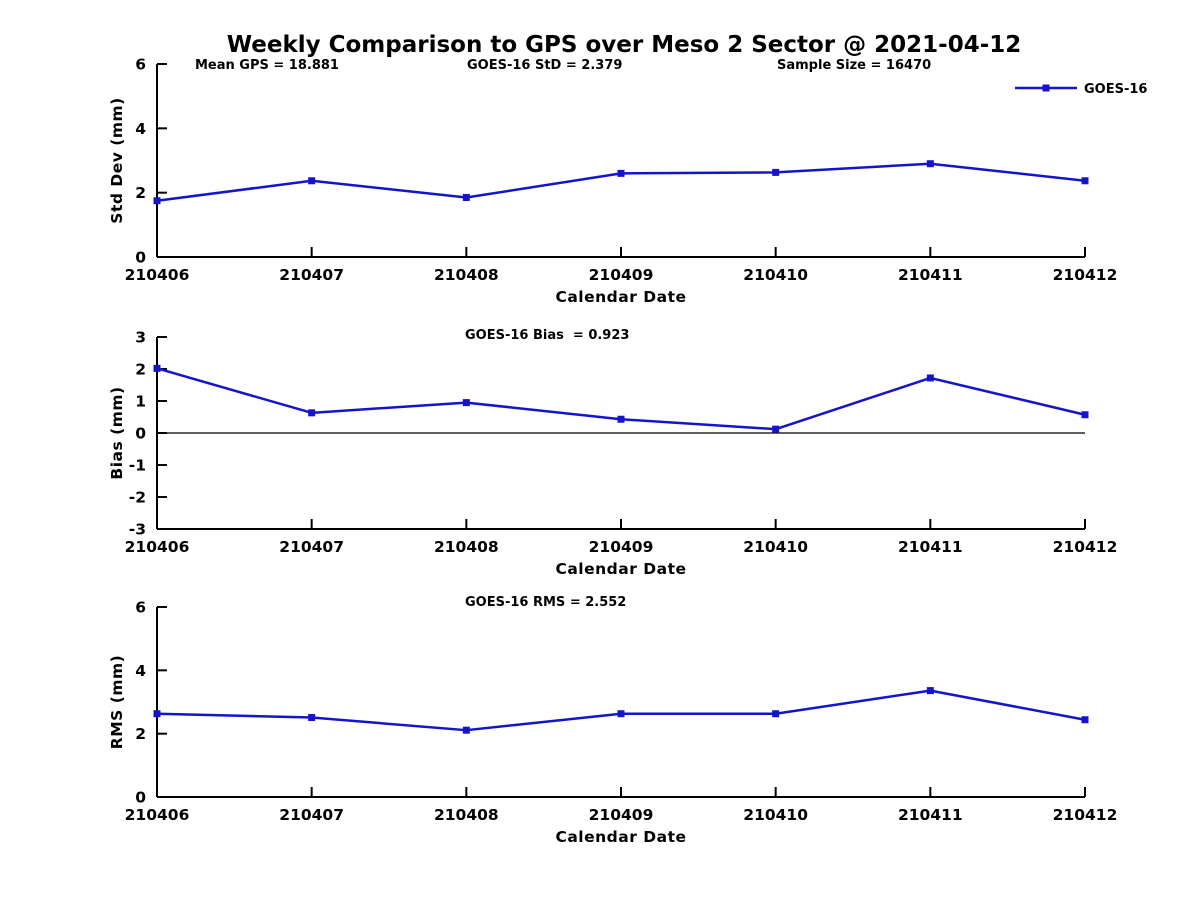 The image size is (1200, 900). Describe the element at coordinates (620, 297) in the screenshot. I see `x-axis-label-1: Calendar Date` at that location.